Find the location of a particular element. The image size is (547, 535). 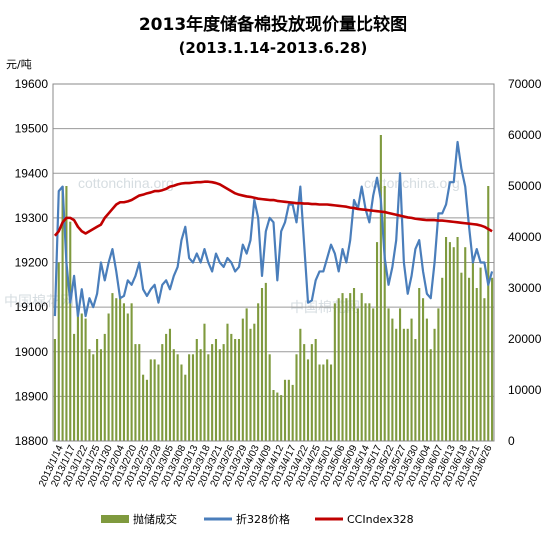

y-tick-label-left: 18800 is located at coordinates (32, 441).